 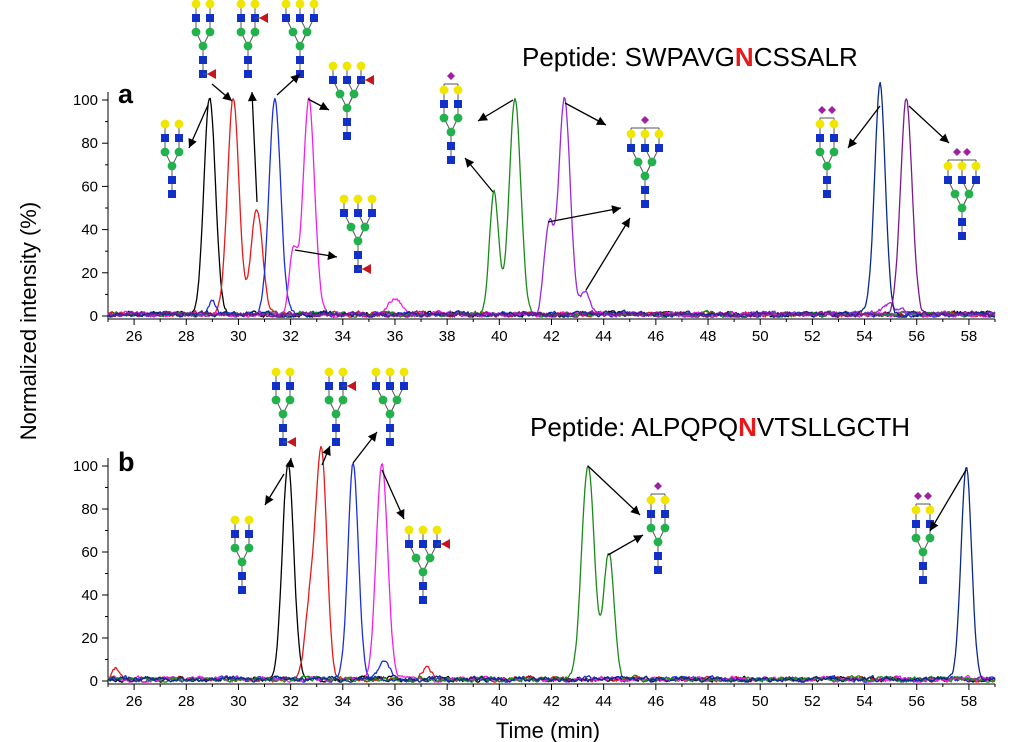 What do you see at coordinates (395, 701) in the screenshot?
I see `panel-b-x-tick-label: 36` at bounding box center [395, 701].